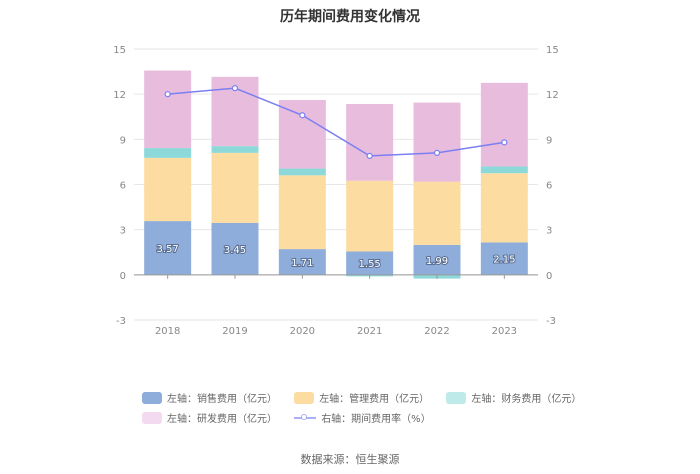  What do you see at coordinates (370, 142) in the screenshot?
I see `bar-3-2021` at bounding box center [370, 142].